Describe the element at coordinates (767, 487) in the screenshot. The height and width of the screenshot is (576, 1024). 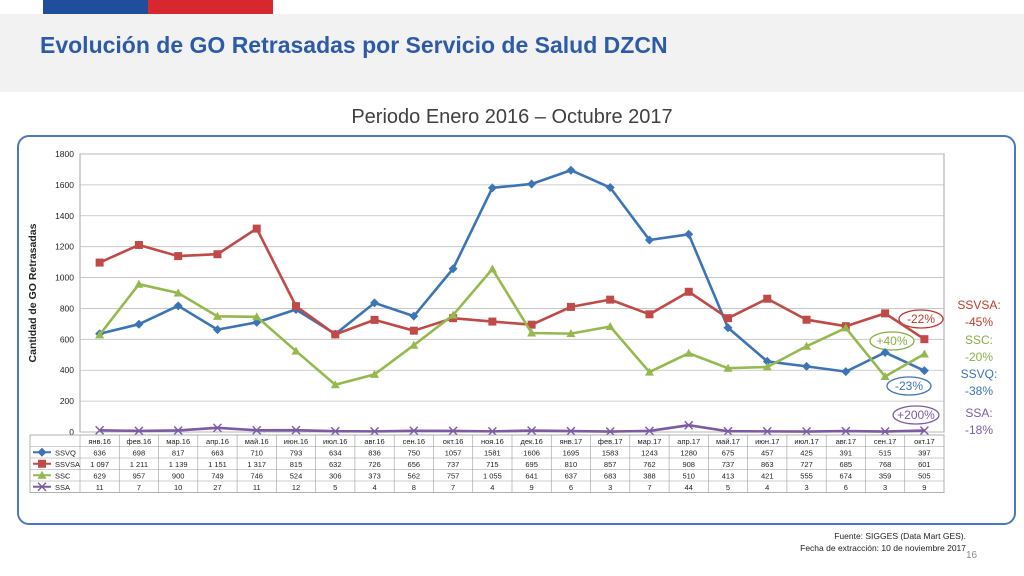
I see `table-cell-ssa: 4` at that location.